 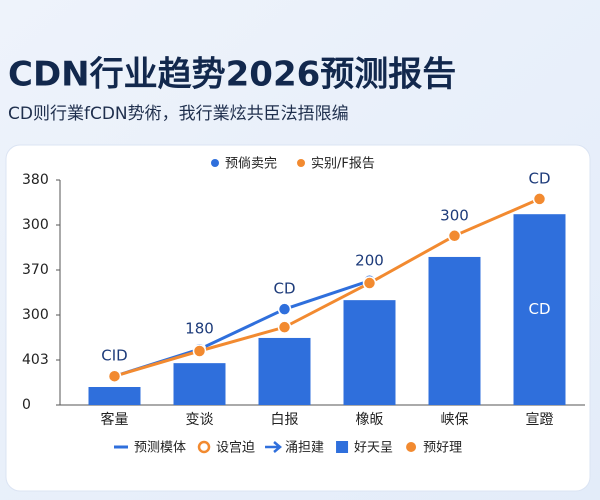 I want to click on annotation: CID, so click(x=114, y=356).